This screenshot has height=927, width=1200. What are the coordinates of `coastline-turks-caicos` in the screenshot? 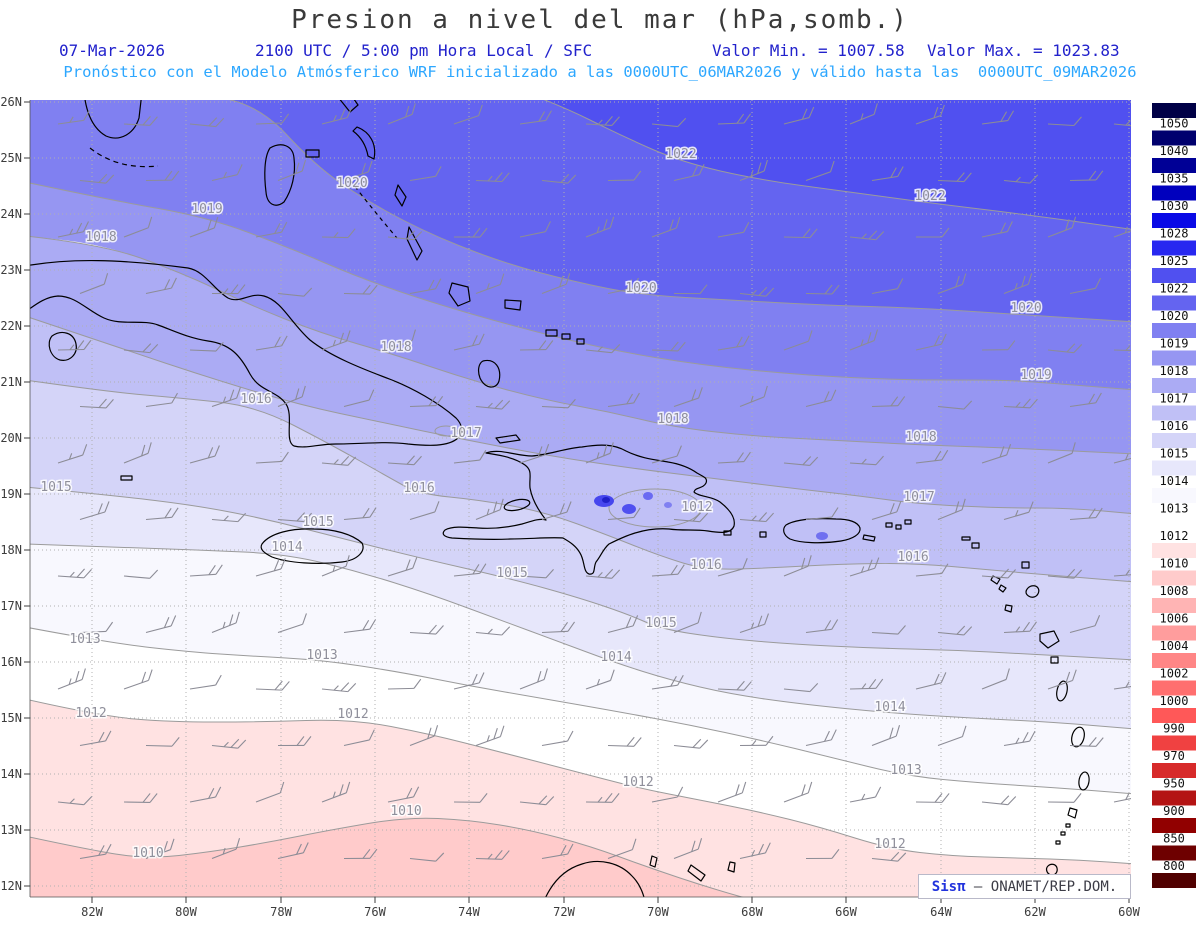 It's located at (565, 337).